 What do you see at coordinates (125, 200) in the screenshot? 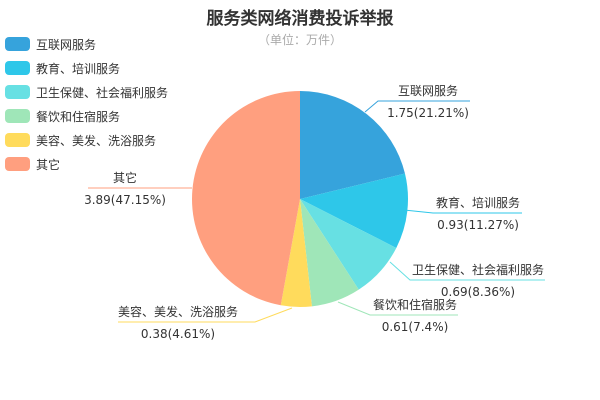
I see `slice-value-label: 3.89(47.15%)` at bounding box center [125, 200].